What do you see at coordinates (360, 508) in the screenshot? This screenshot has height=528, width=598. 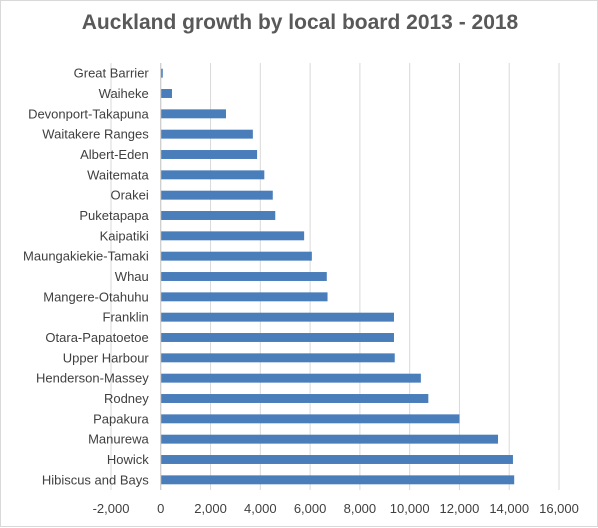 I see `x-tick-label-5: 8,000` at bounding box center [360, 508].